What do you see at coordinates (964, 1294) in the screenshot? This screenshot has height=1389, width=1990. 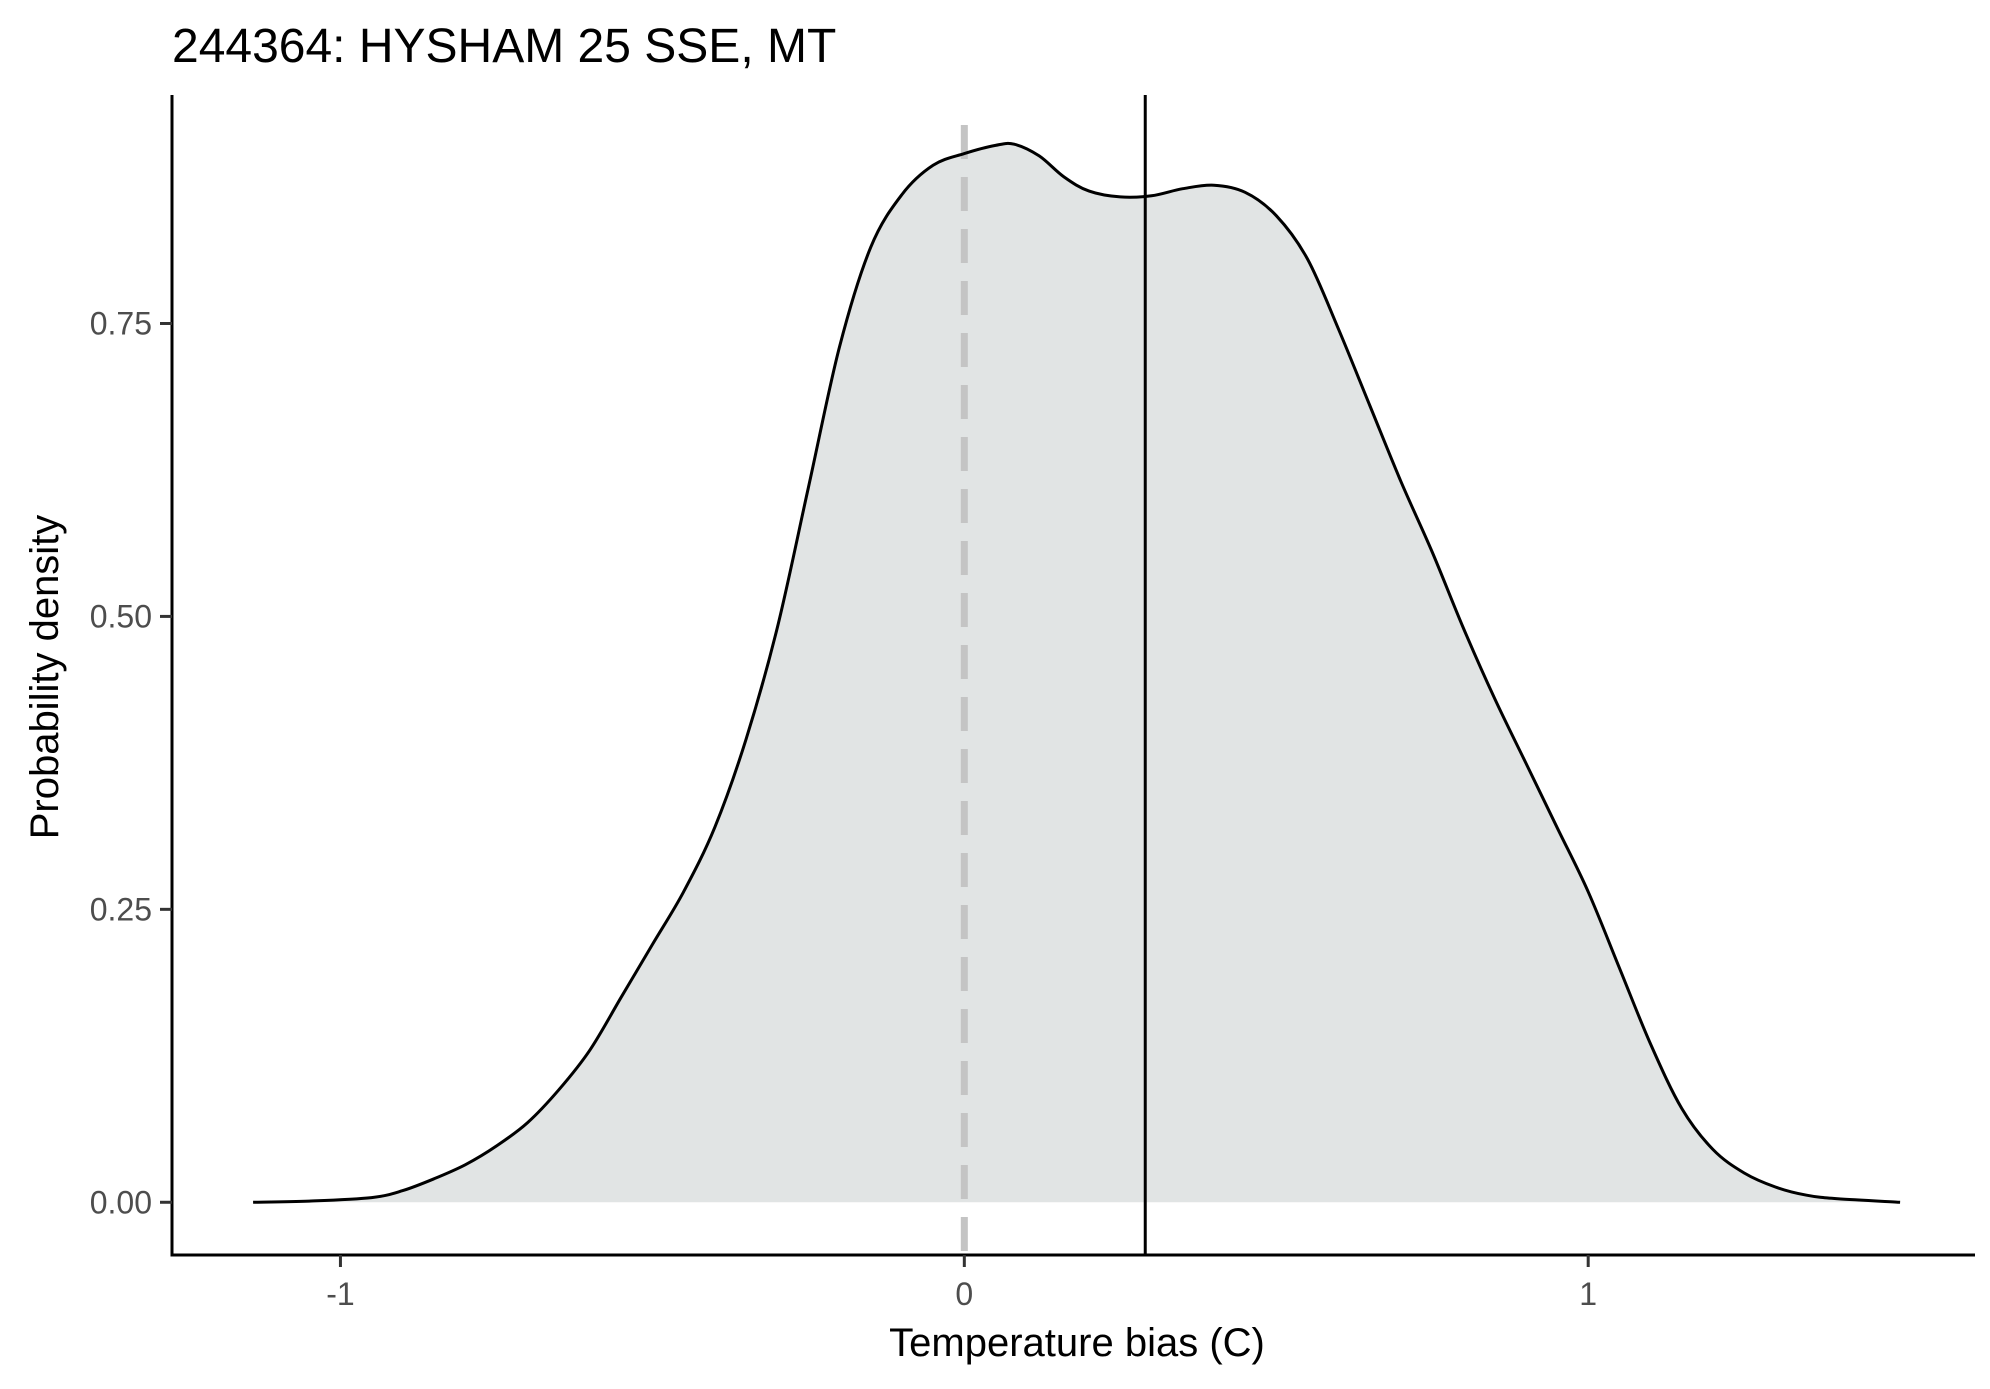 I see `x-tick-label: 0` at bounding box center [964, 1294].